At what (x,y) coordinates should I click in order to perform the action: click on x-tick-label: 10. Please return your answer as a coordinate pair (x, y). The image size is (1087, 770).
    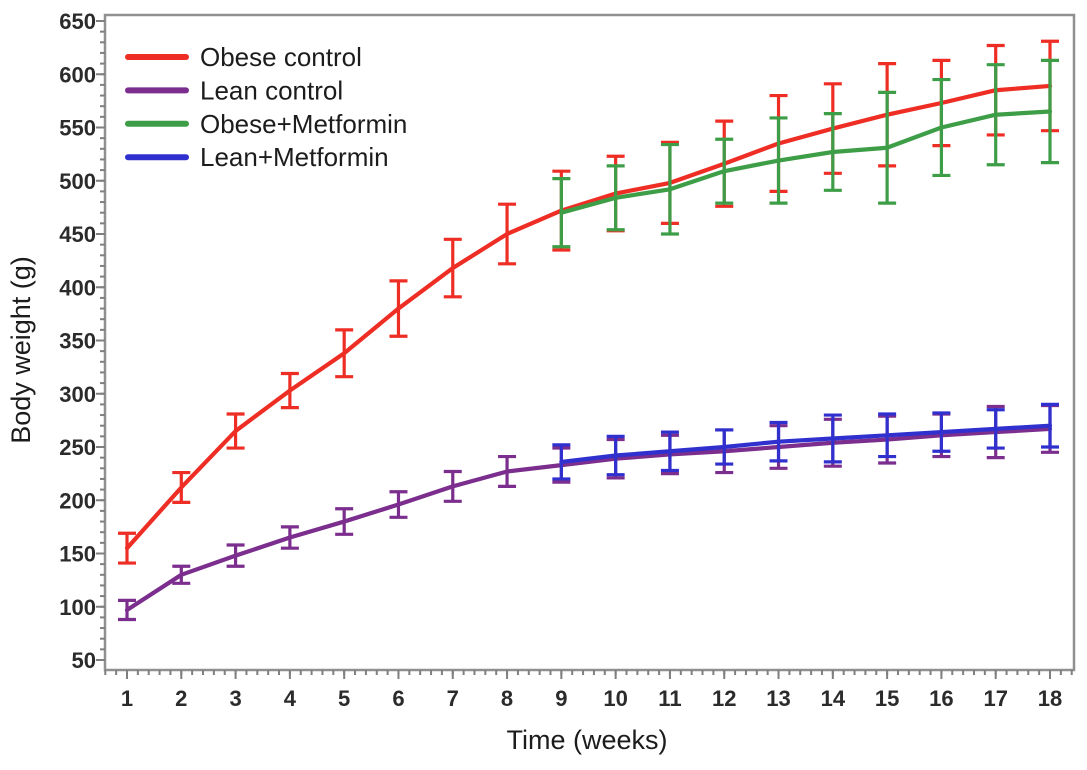
    Looking at the image, I should click on (615, 698).